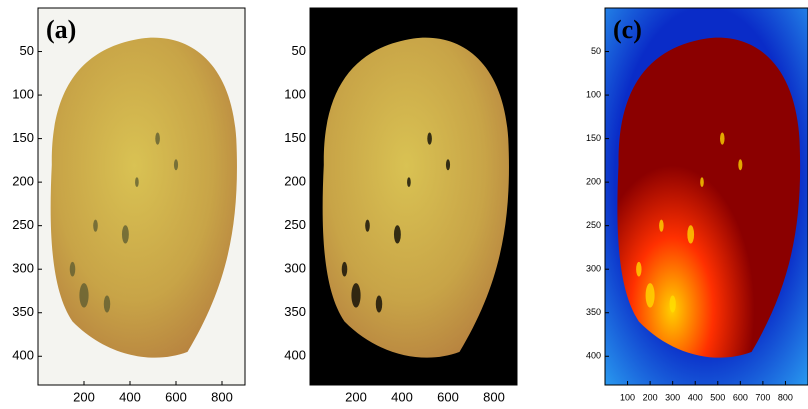  I want to click on panel-label: (b), so click(334, 29).